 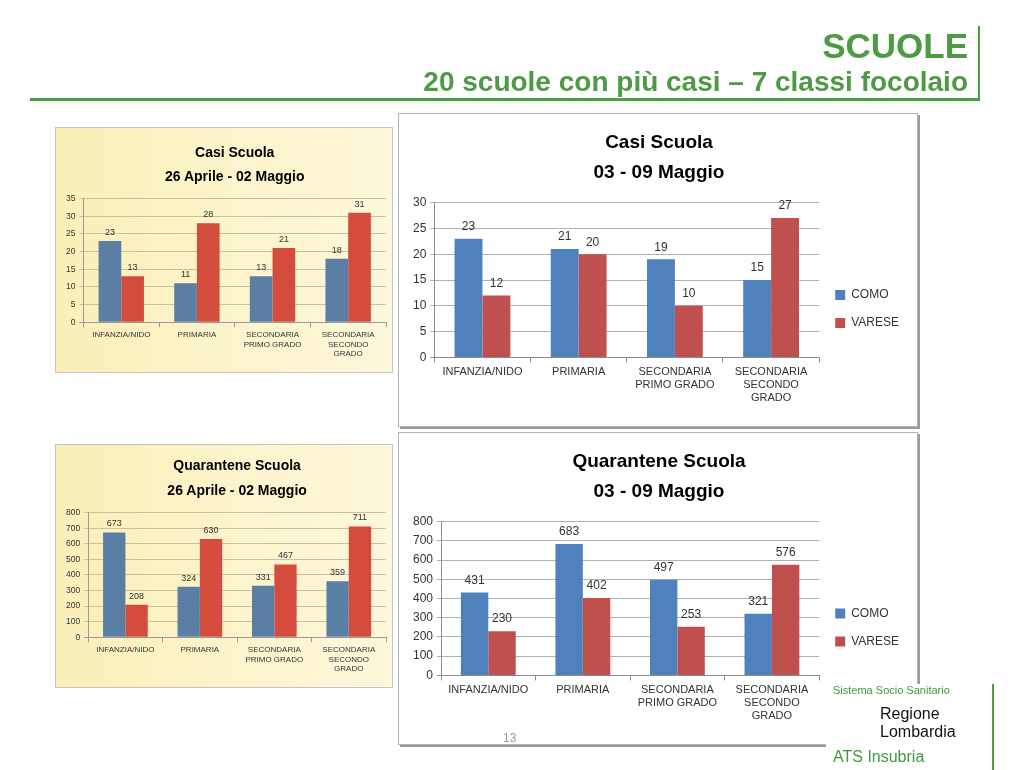 I want to click on y-tick-label: 800, so click(x=73, y=511).